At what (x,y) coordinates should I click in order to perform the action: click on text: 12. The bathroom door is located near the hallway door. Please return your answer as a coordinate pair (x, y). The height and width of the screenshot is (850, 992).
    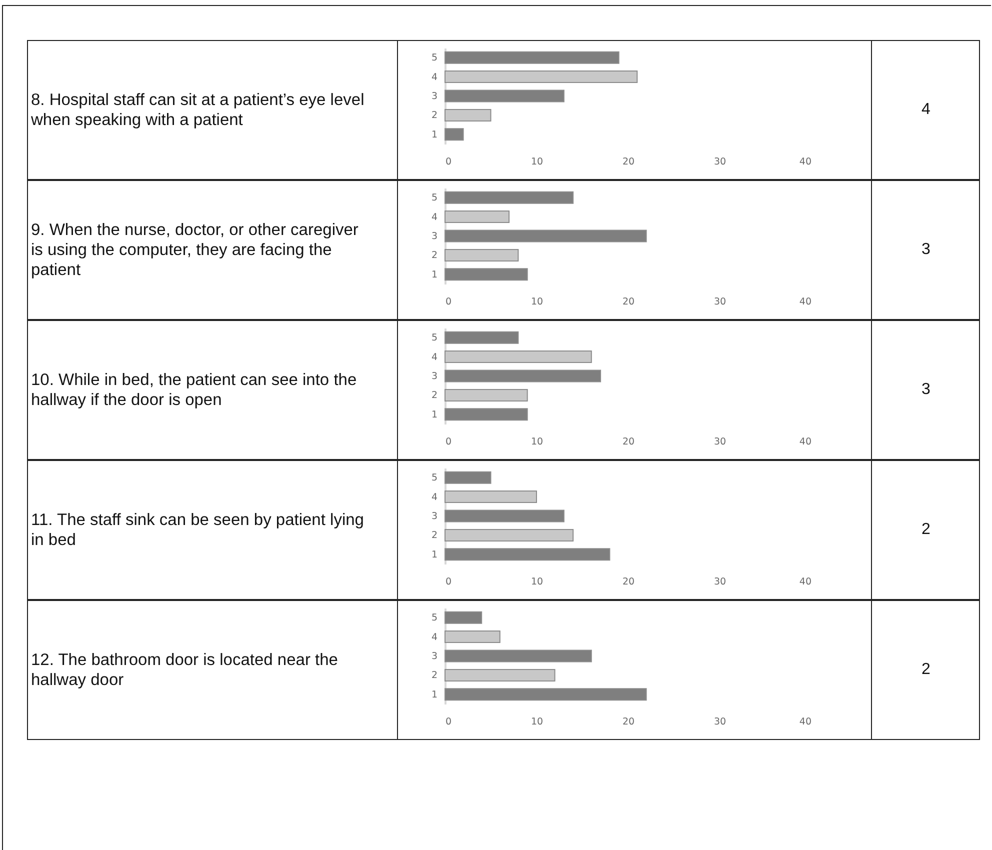
    Looking at the image, I should click on (185, 670).